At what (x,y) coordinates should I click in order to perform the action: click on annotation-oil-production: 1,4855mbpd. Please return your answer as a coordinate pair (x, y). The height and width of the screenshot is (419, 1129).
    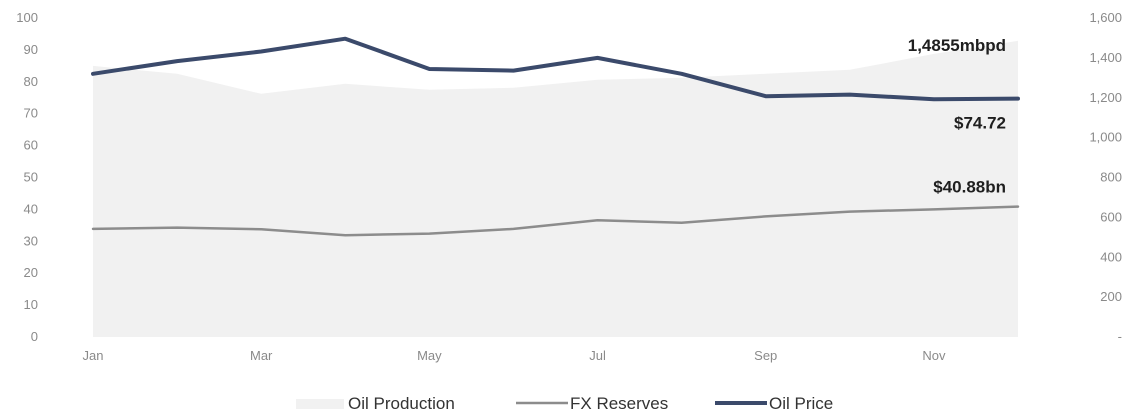
    Looking at the image, I should click on (957, 45).